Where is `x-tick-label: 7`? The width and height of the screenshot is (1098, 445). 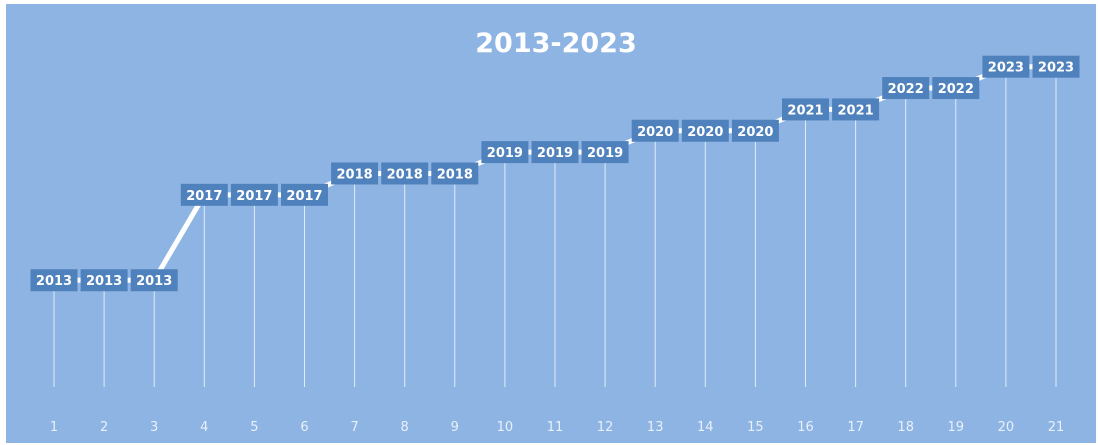
x-tick-label: 7 is located at coordinates (354, 427).